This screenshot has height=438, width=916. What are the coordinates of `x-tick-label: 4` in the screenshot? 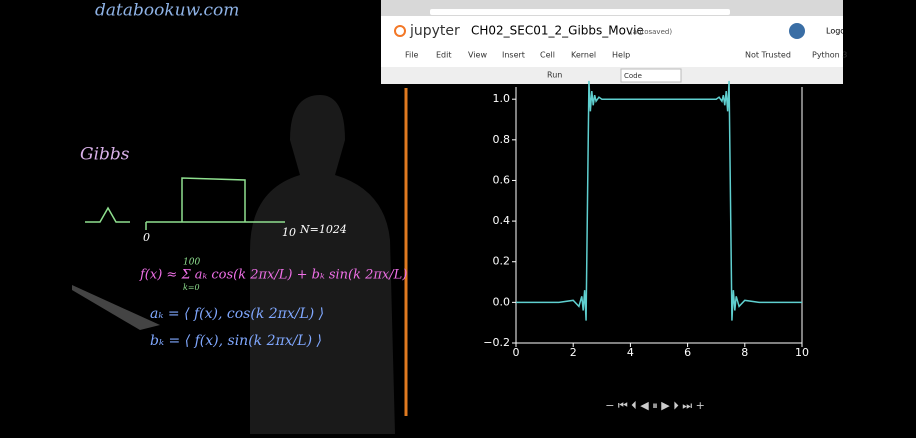 It's located at (630, 352).